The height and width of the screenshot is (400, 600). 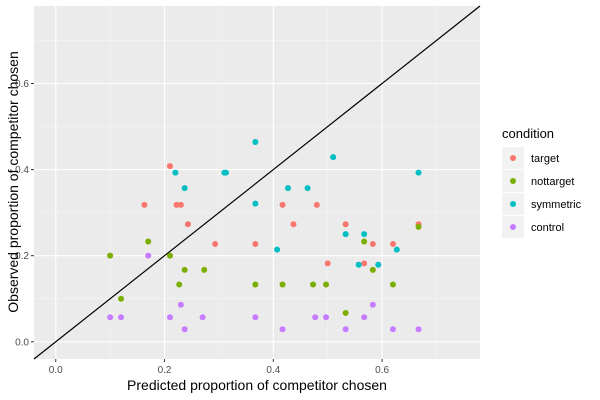 I want to click on y-tick-label: 0.6, so click(x=22, y=84).